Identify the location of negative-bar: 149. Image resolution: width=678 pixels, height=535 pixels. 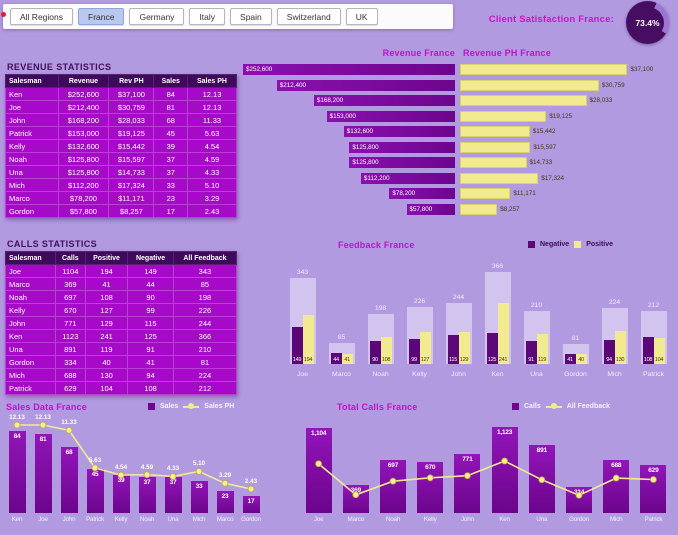
(297, 345).